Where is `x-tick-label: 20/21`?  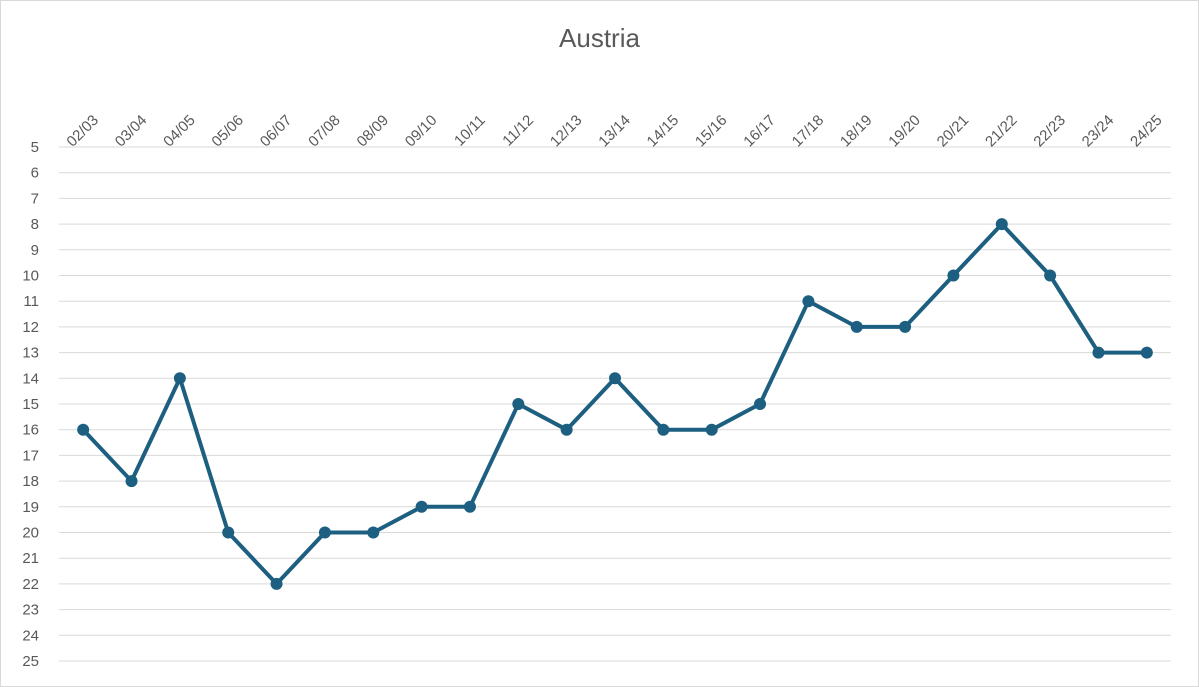
x-tick-label: 20/21 is located at coordinates (953, 131).